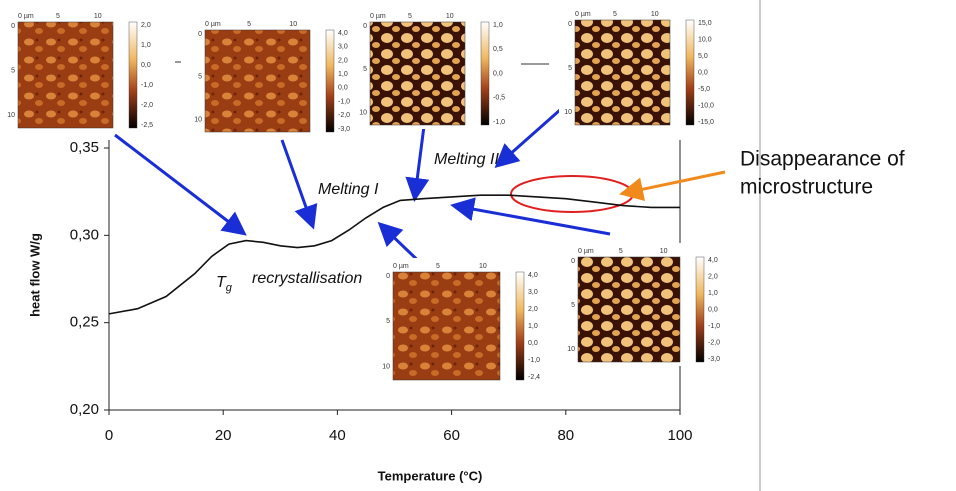 Image resolution: width=956 pixels, height=491 pixels. I want to click on y-axis-title: heat flow W/g, so click(34, 275).